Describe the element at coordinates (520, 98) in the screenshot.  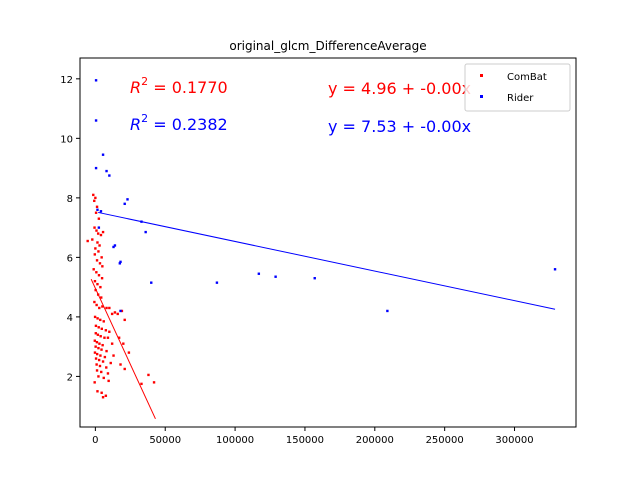
I see `legend-label-rider: Rider` at that location.